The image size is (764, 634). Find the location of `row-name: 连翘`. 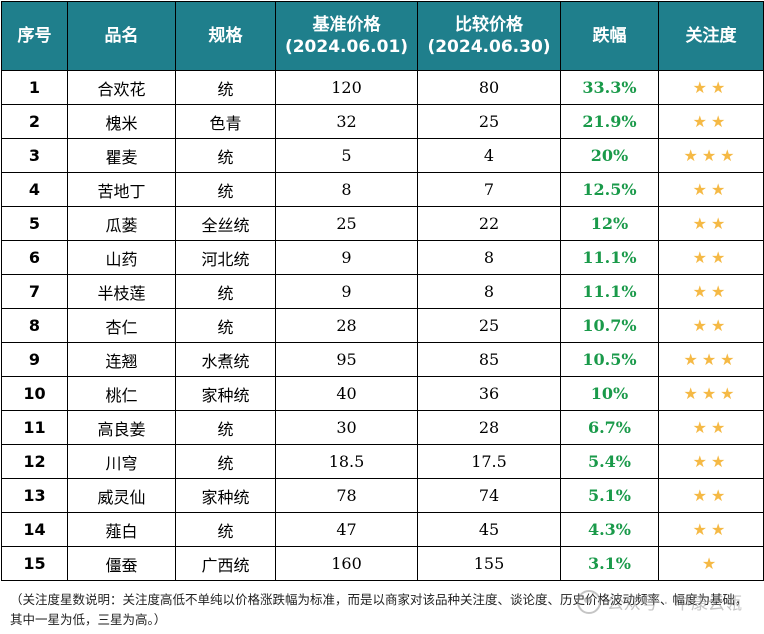

row-name: 连翘 is located at coordinates (121, 359).